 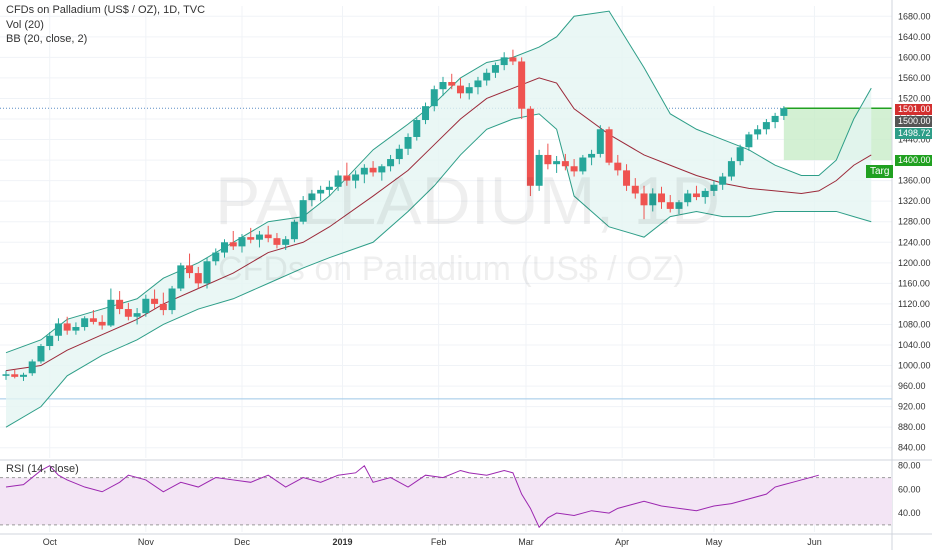 I want to click on legend-volume: Vol (20), so click(x=25, y=25).